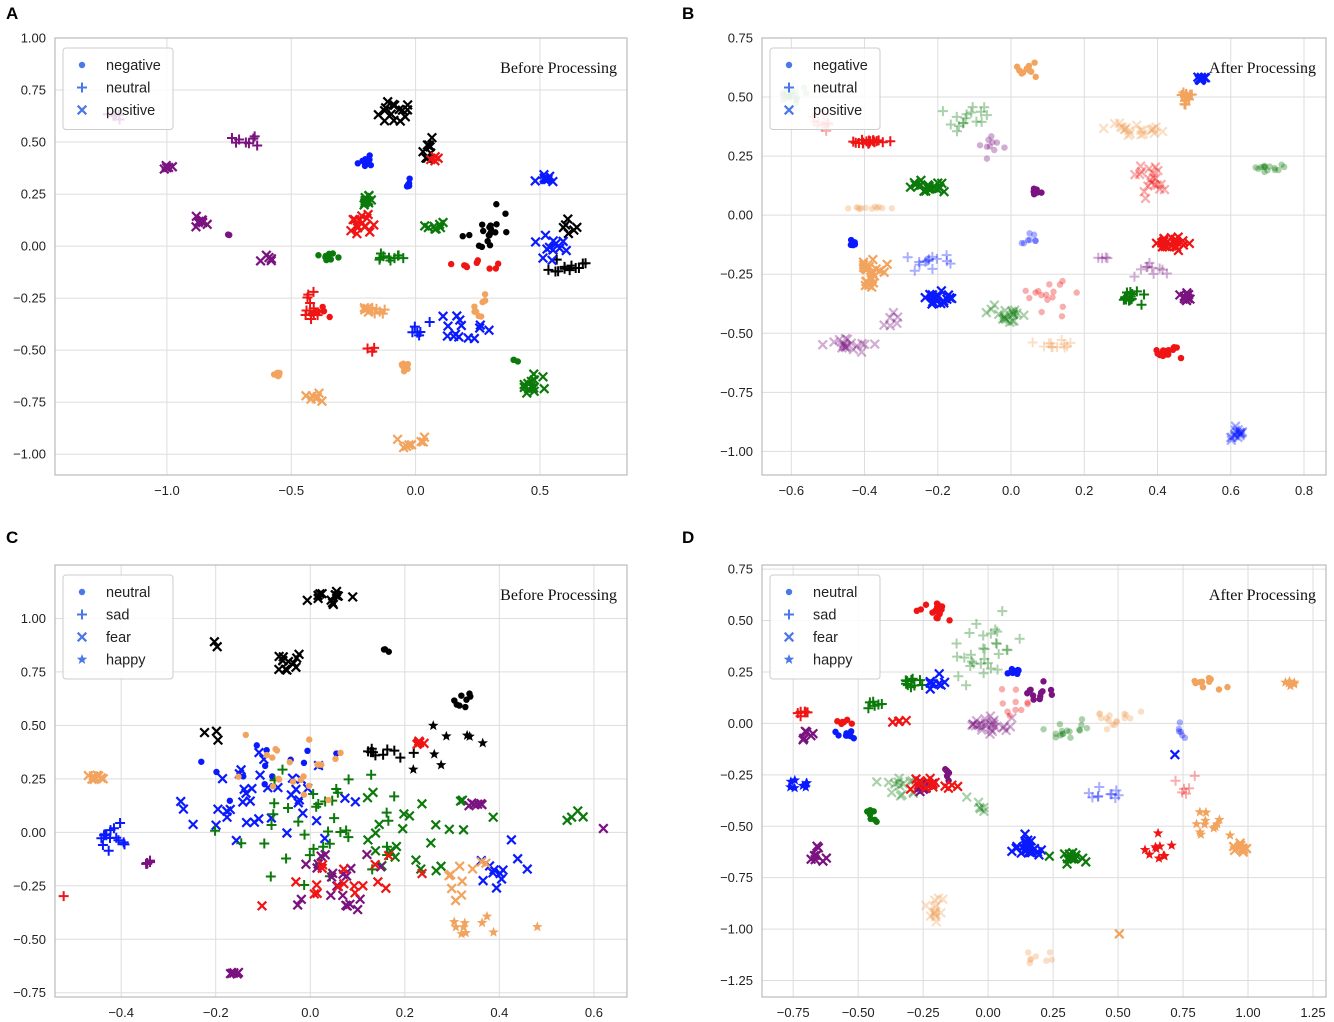 The width and height of the screenshot is (1334, 1022). What do you see at coordinates (505, 213) in the screenshot?
I see `data-point-black-dot` at bounding box center [505, 213].